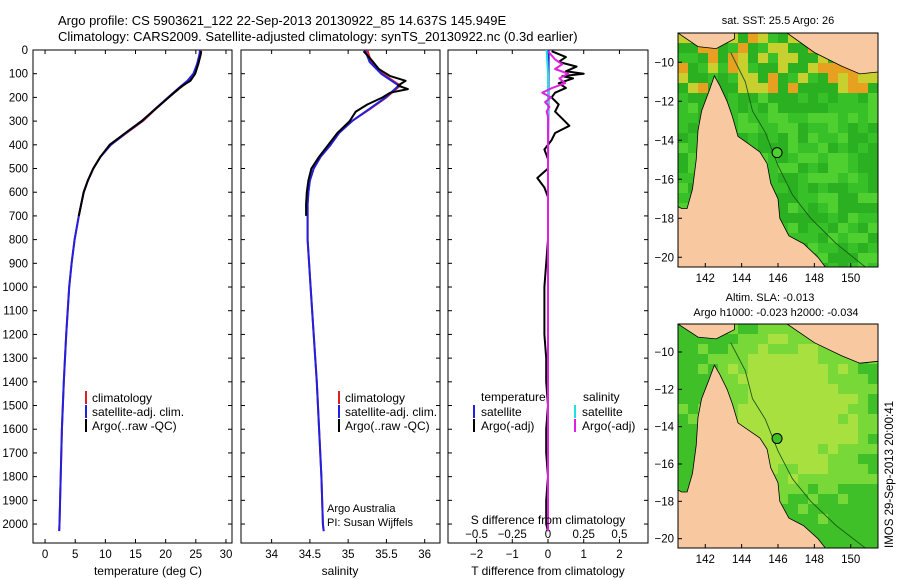 The image size is (900, 580). Describe the element at coordinates (18, 170) in the screenshot. I see `depth-tick-label: 500` at that location.